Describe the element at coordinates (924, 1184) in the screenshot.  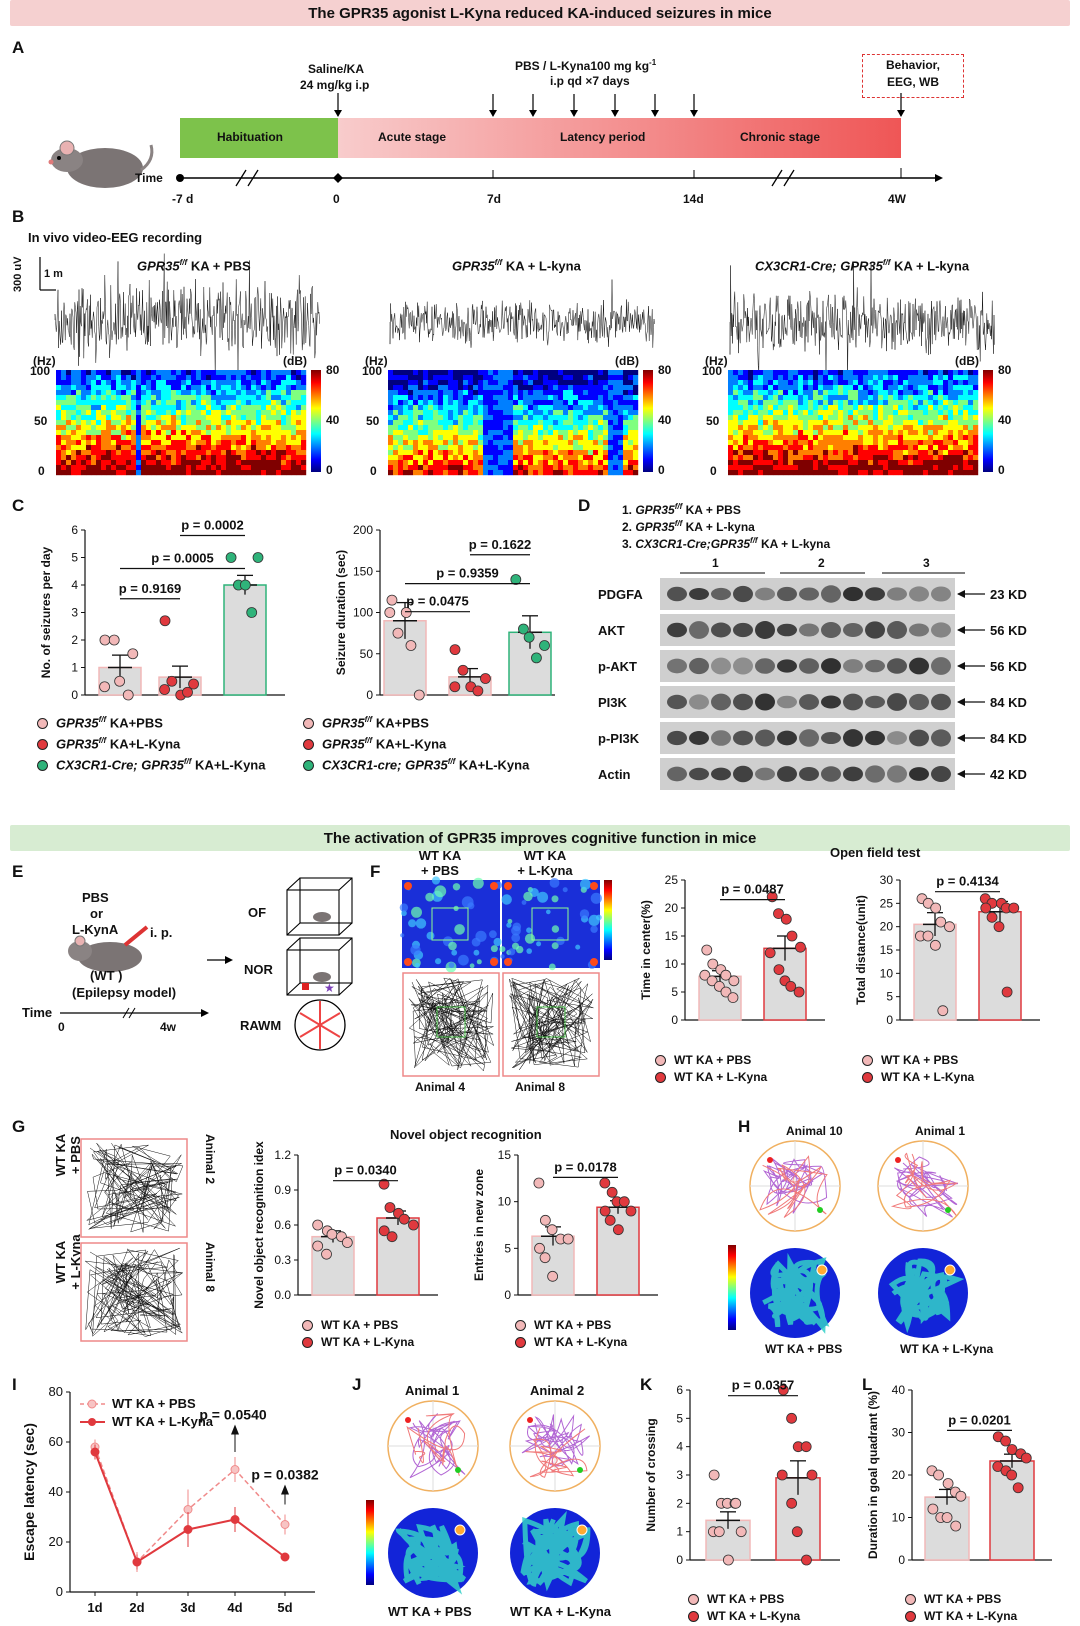
I see `swim-path` at that location.